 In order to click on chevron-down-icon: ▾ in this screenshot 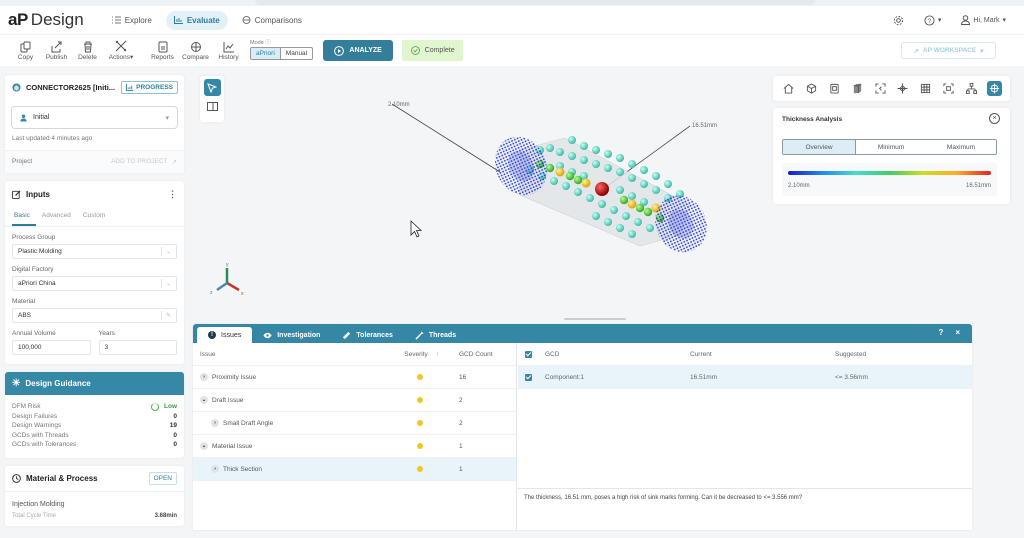, I will do `click(167, 118)`.